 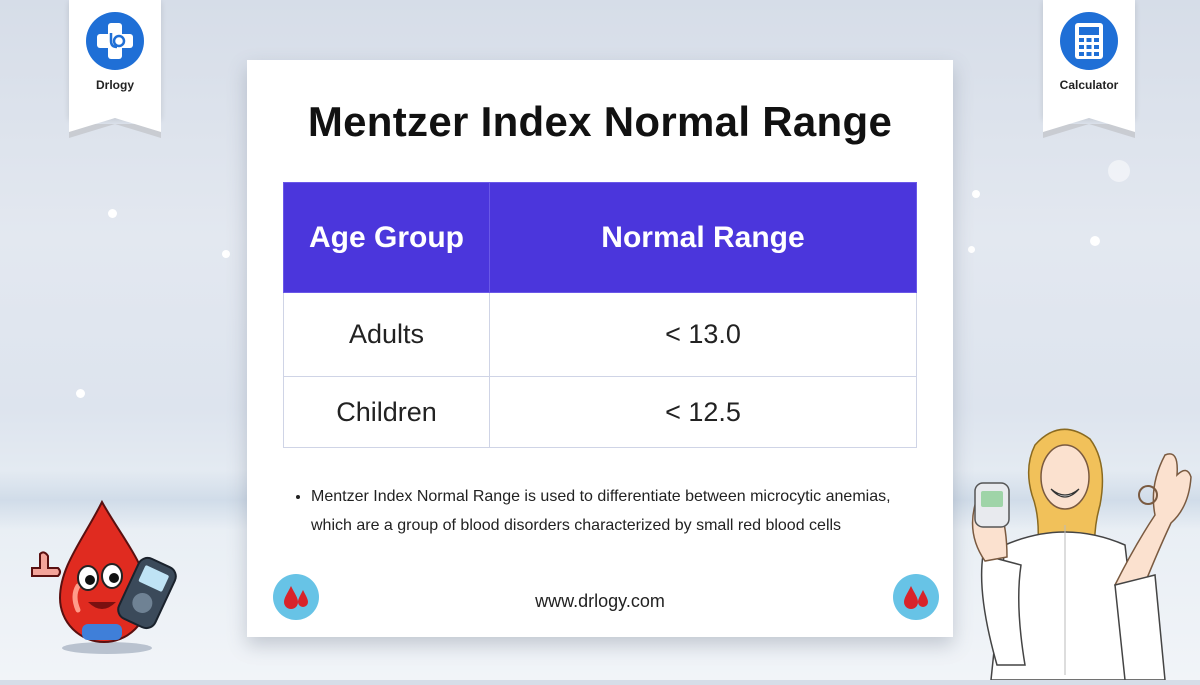 What do you see at coordinates (386, 334) in the screenshot?
I see `cell-age-group: Adults` at bounding box center [386, 334].